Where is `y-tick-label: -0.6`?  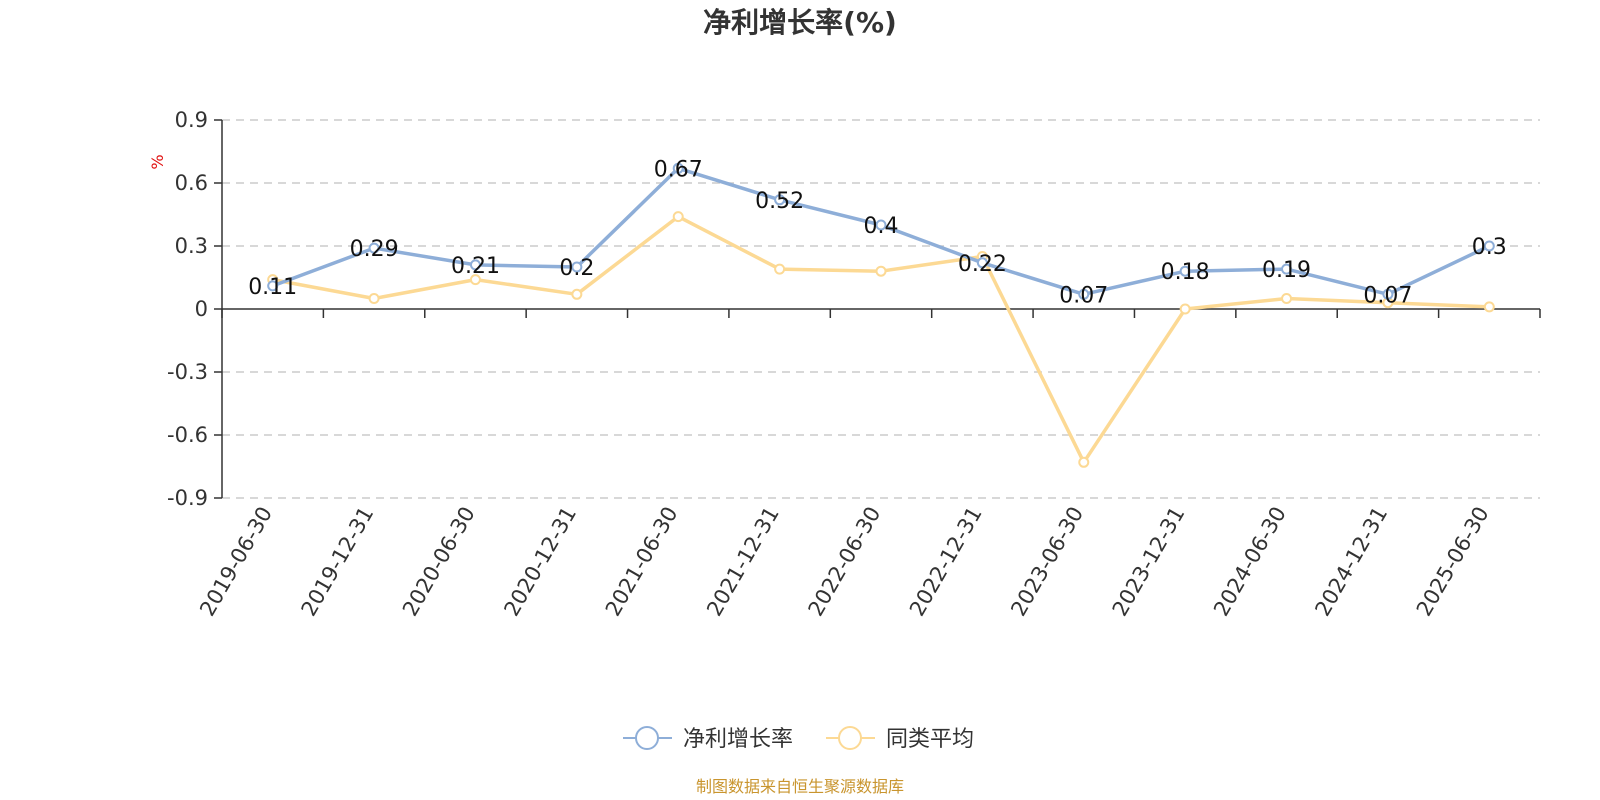
y-tick-label: -0.6 is located at coordinates (187, 435).